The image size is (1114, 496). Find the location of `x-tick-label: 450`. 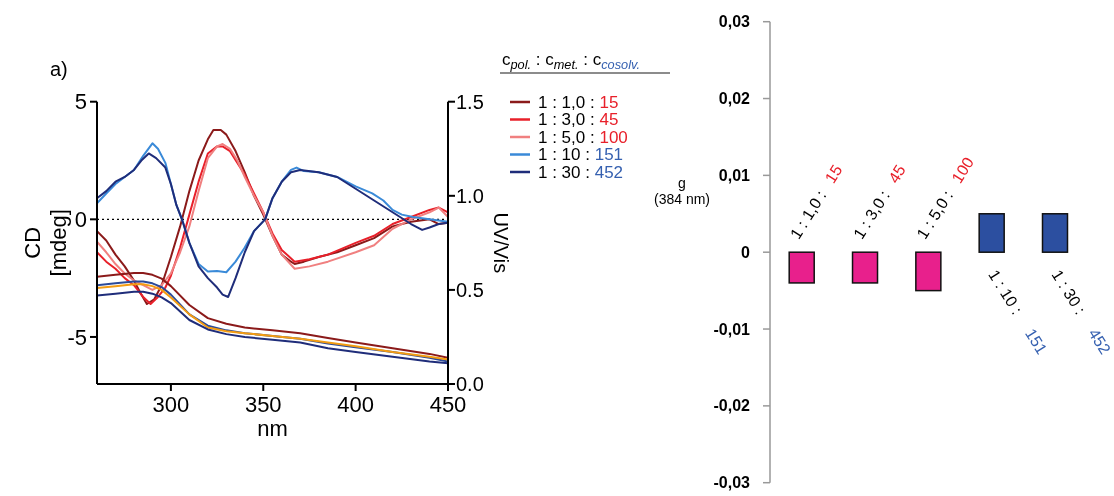

x-tick-label: 450 is located at coordinates (448, 404).